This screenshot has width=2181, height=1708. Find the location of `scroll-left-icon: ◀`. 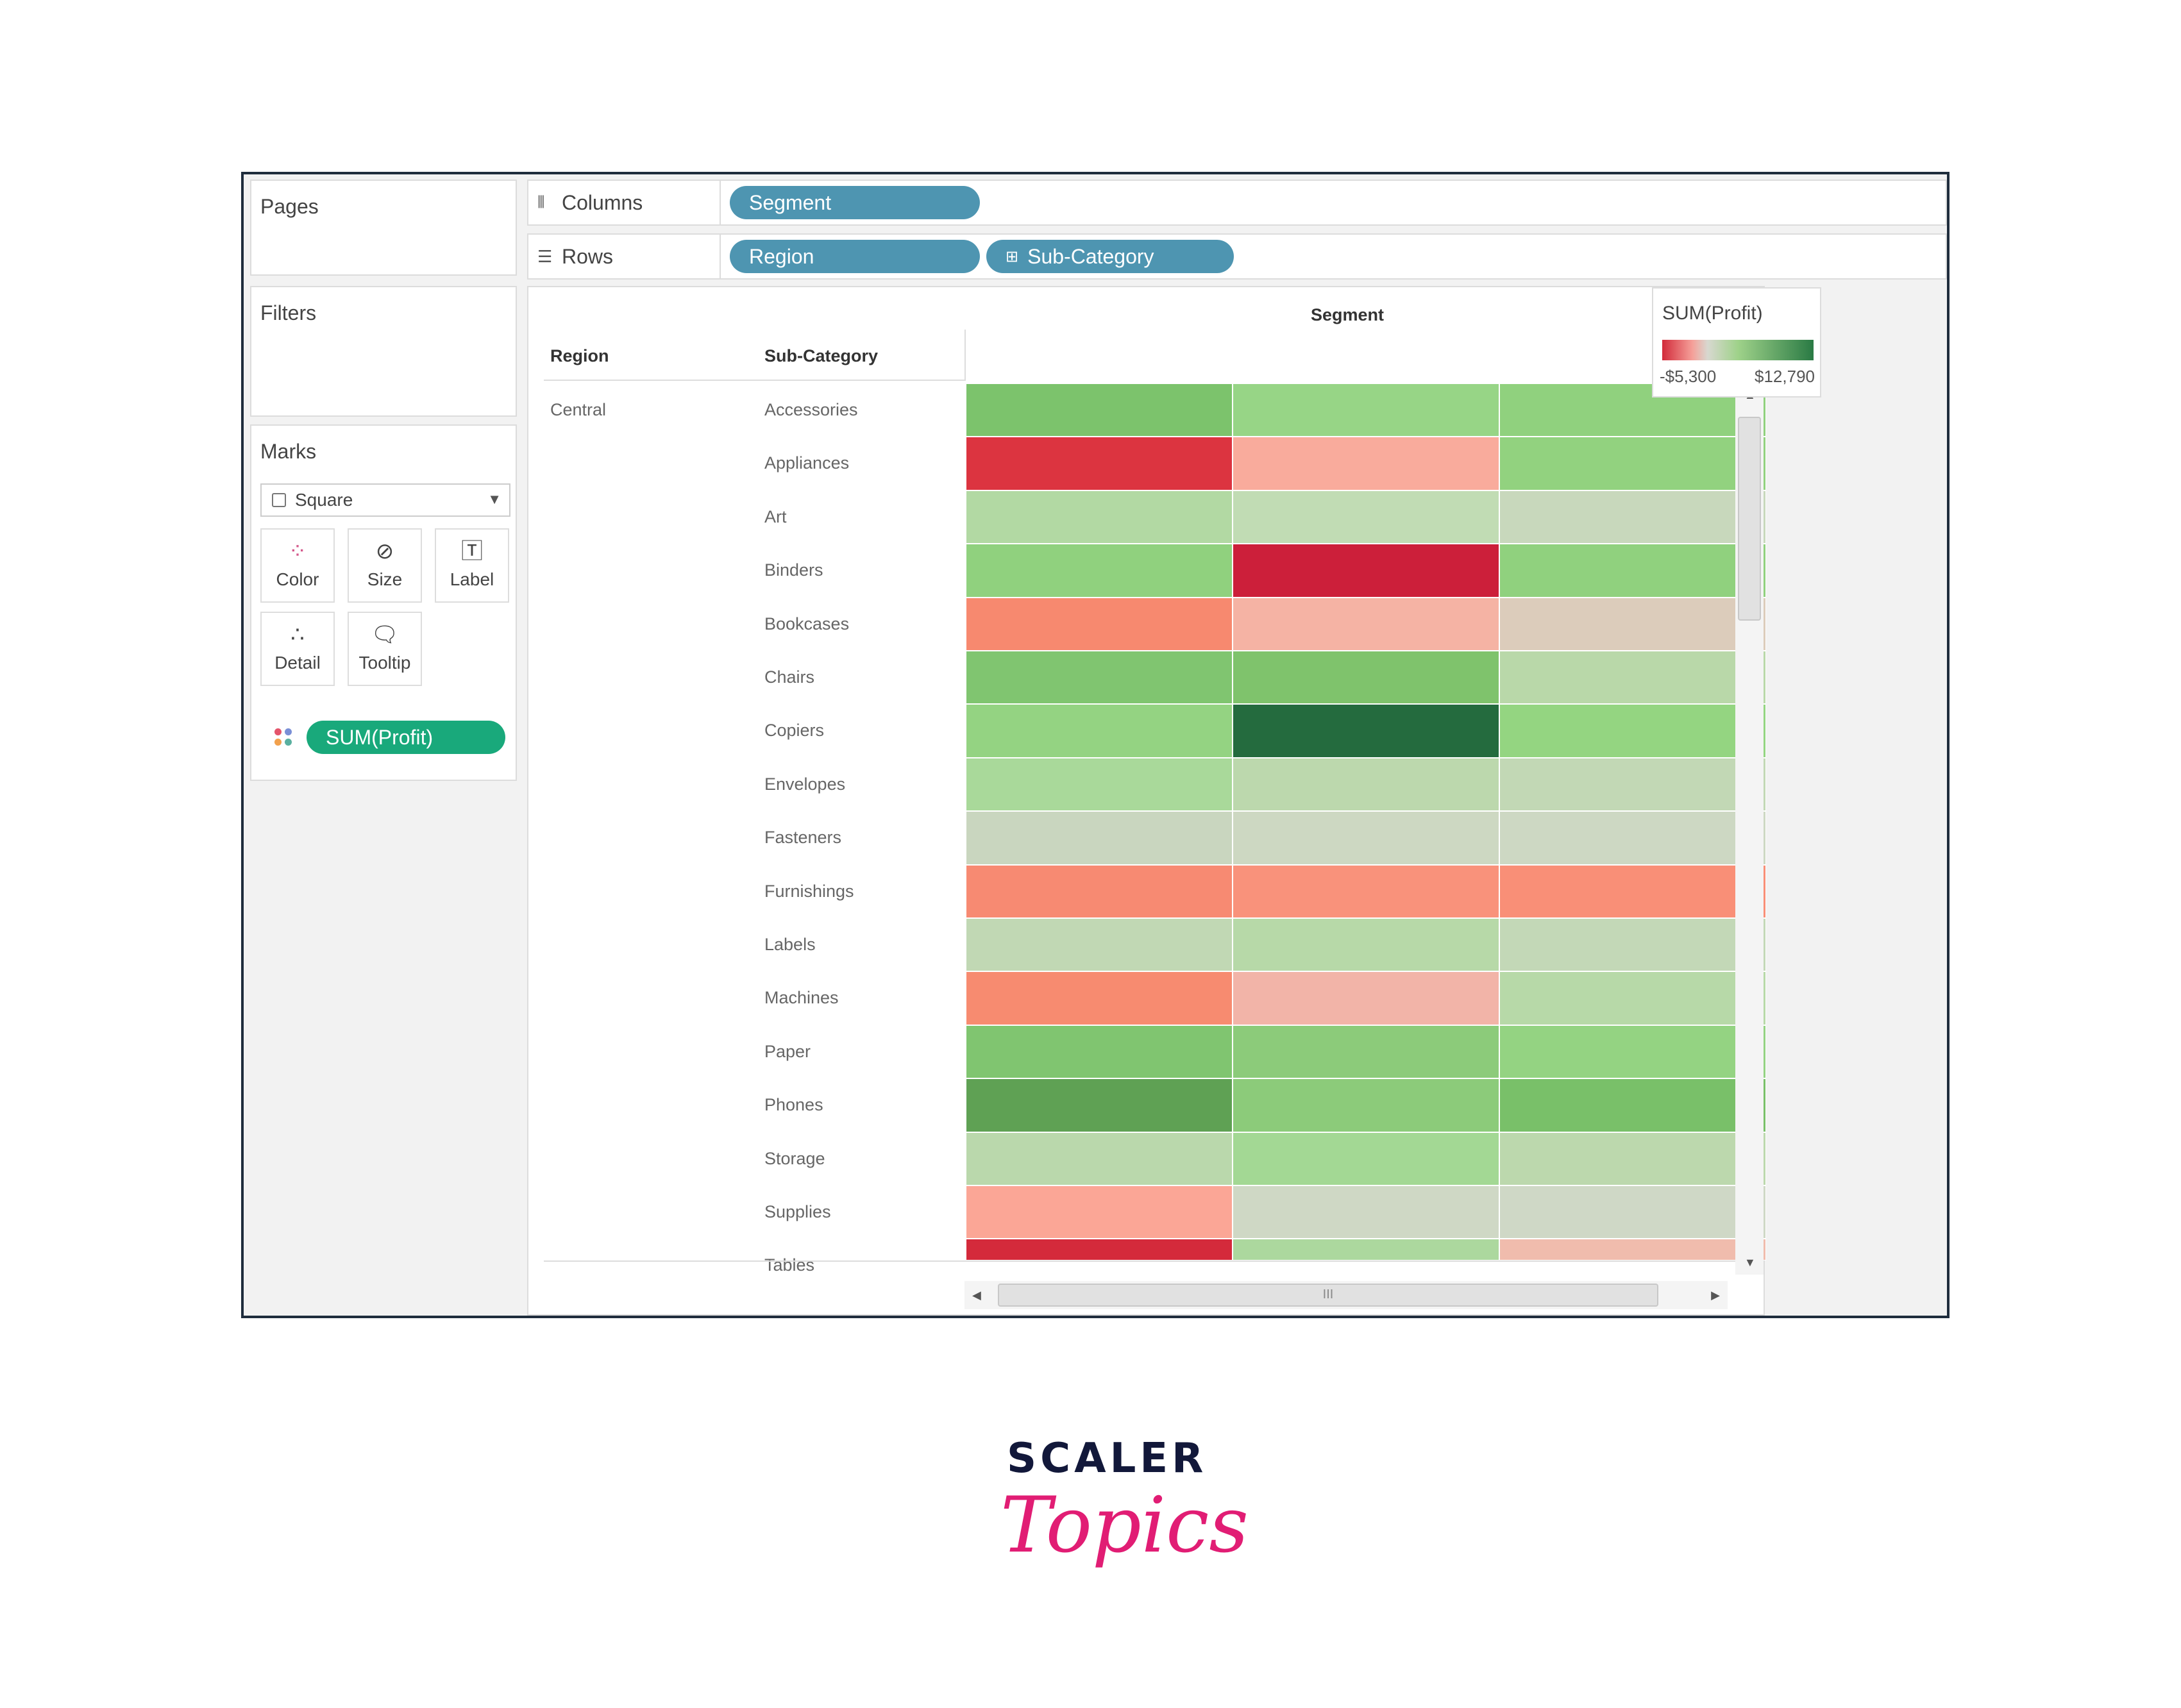

scroll-left-icon: ◀ is located at coordinates (976, 1295).